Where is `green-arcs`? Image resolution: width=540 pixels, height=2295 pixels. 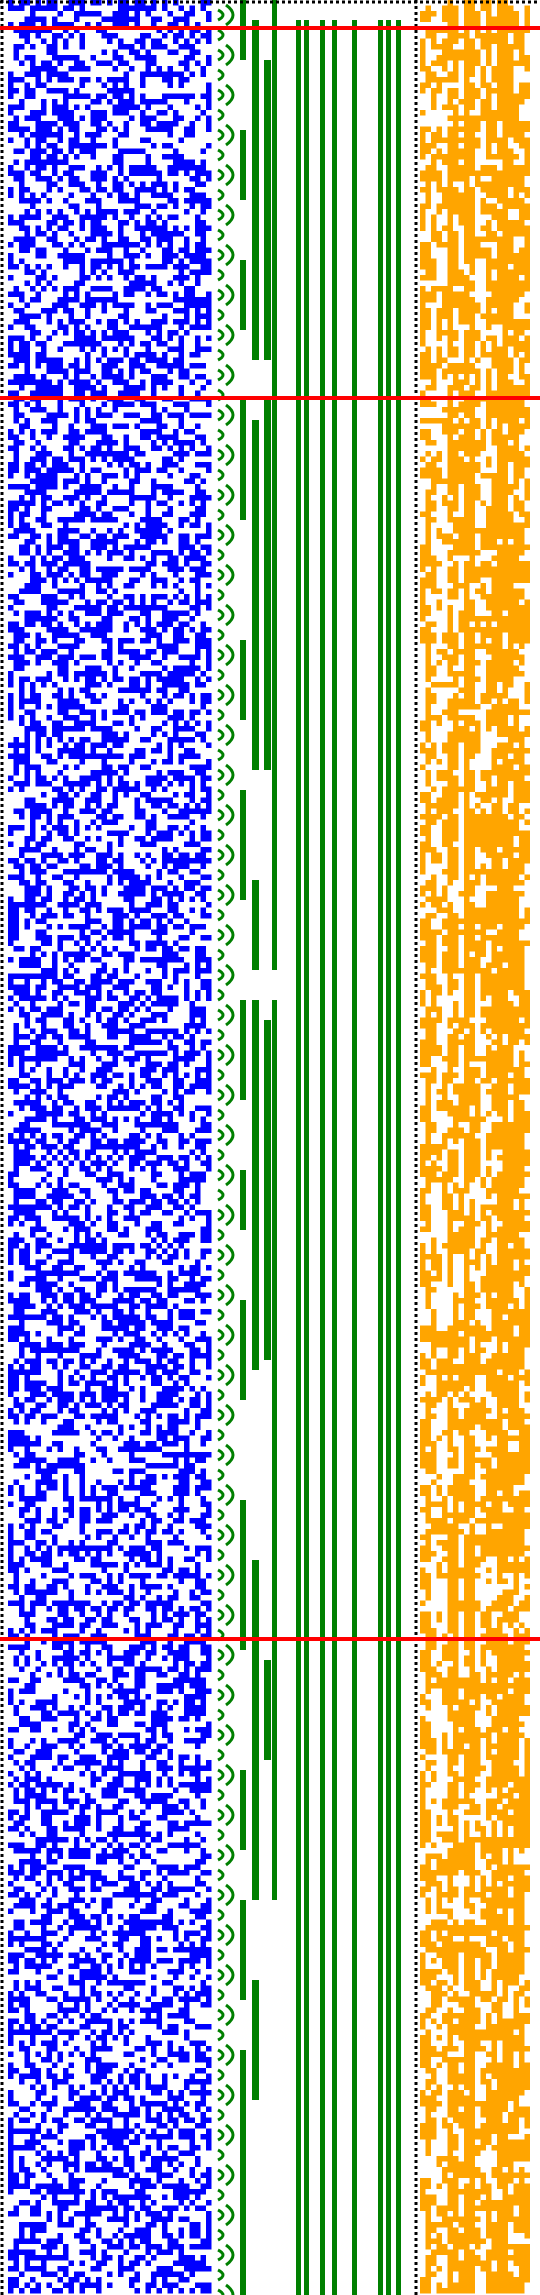
green-arcs is located at coordinates (226, 1149).